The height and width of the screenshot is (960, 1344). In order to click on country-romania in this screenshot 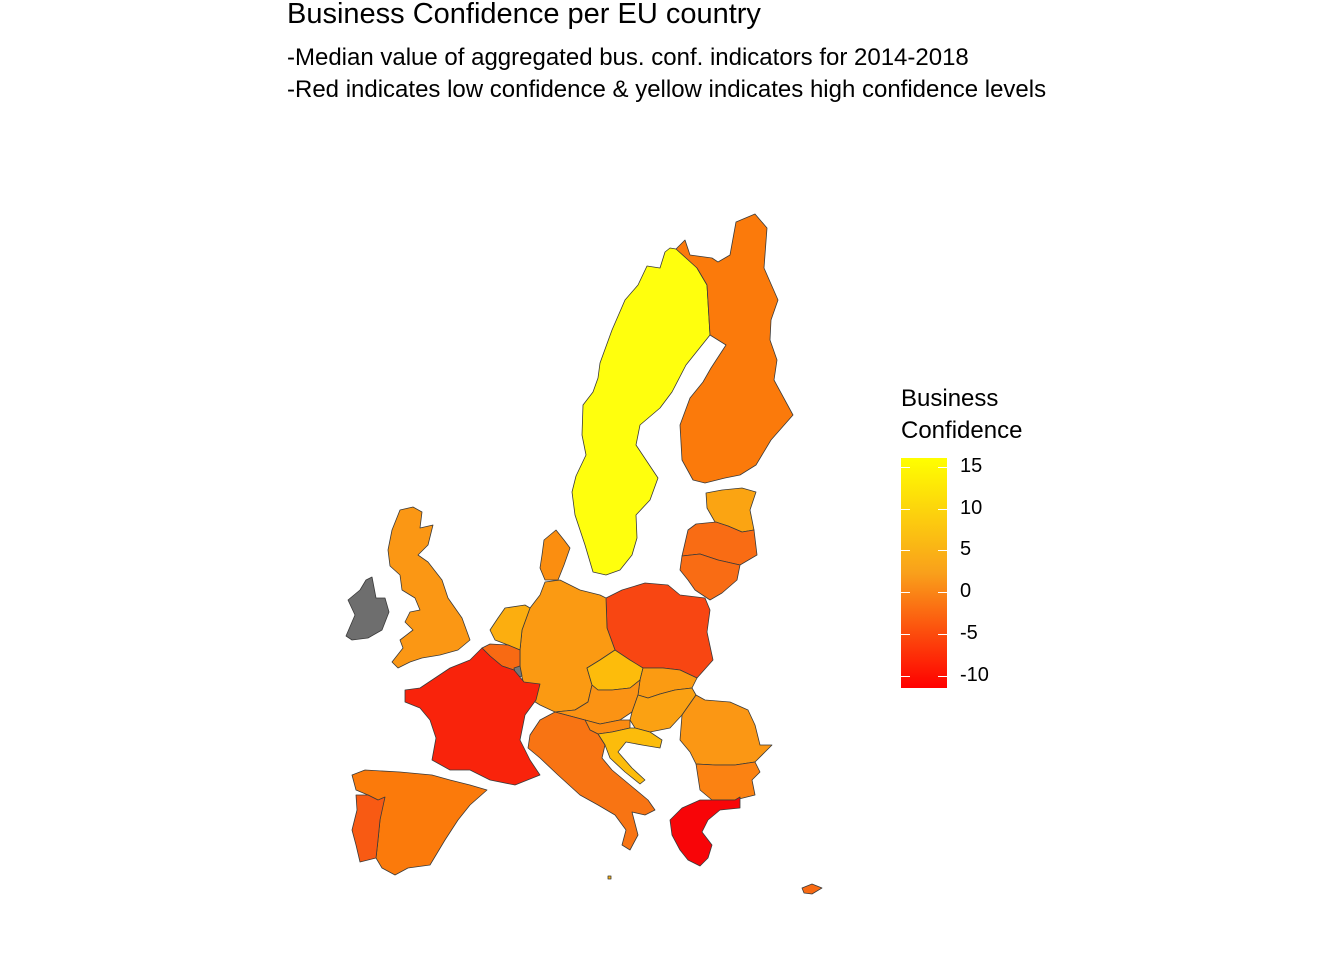, I will do `click(726, 730)`.